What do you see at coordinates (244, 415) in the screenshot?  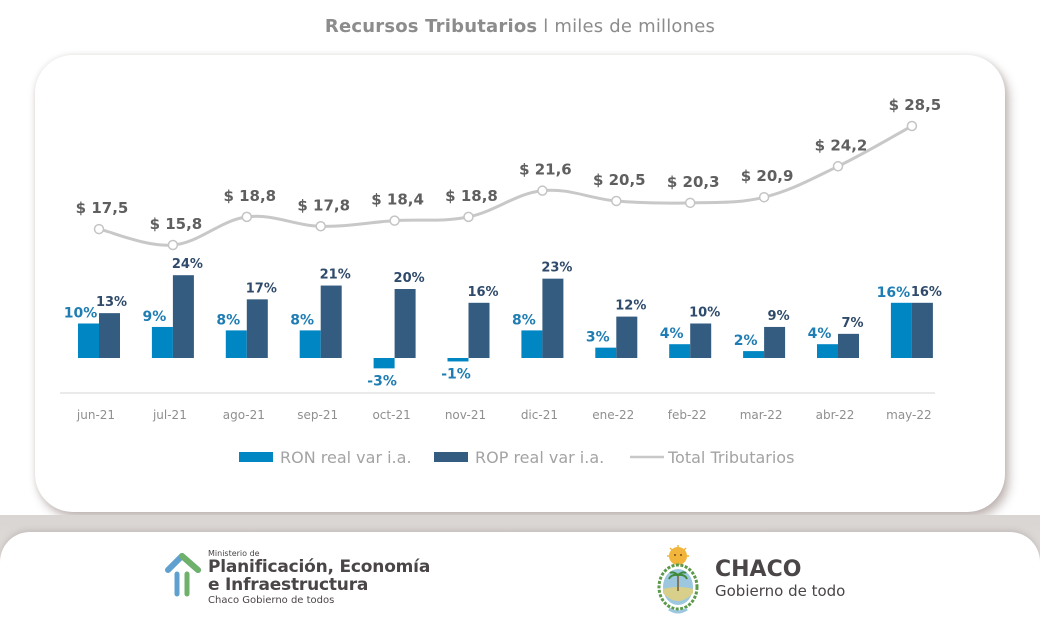 I see `x-tick-label: ago-21` at bounding box center [244, 415].